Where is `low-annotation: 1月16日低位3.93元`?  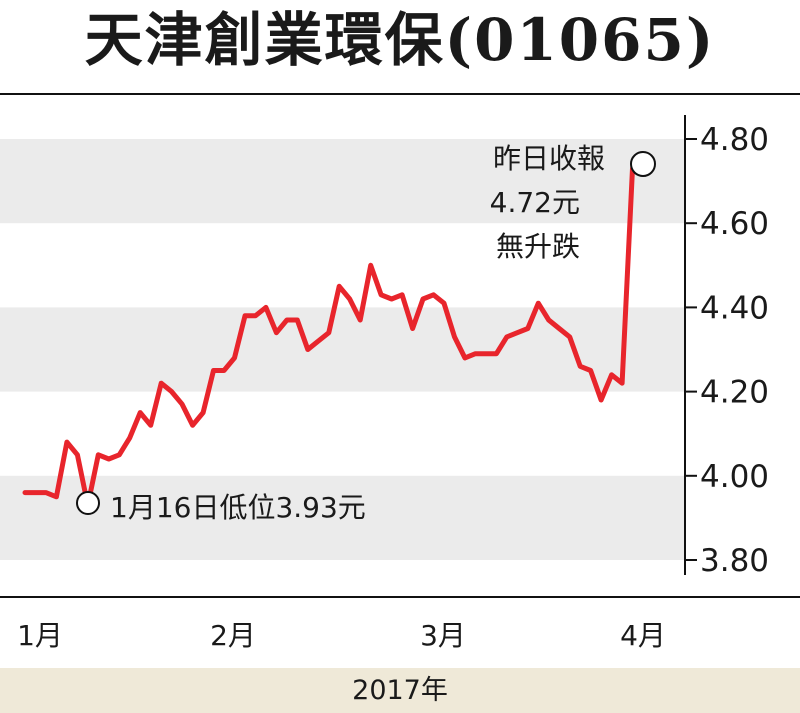
low-annotation: 1月16日低位3.93元 is located at coordinates (238, 507).